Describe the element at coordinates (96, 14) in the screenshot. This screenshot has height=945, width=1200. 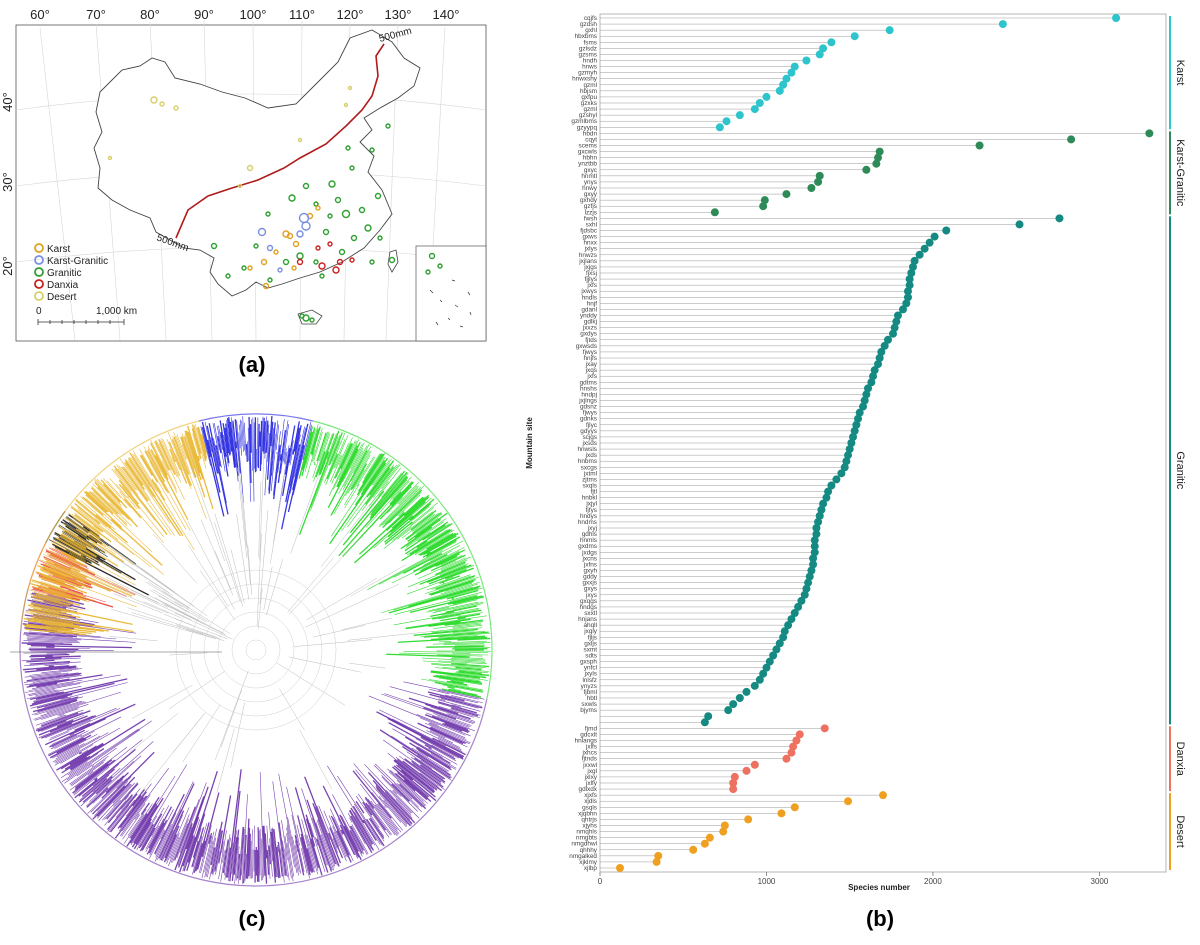
I see `lon-label: 70°` at that location.